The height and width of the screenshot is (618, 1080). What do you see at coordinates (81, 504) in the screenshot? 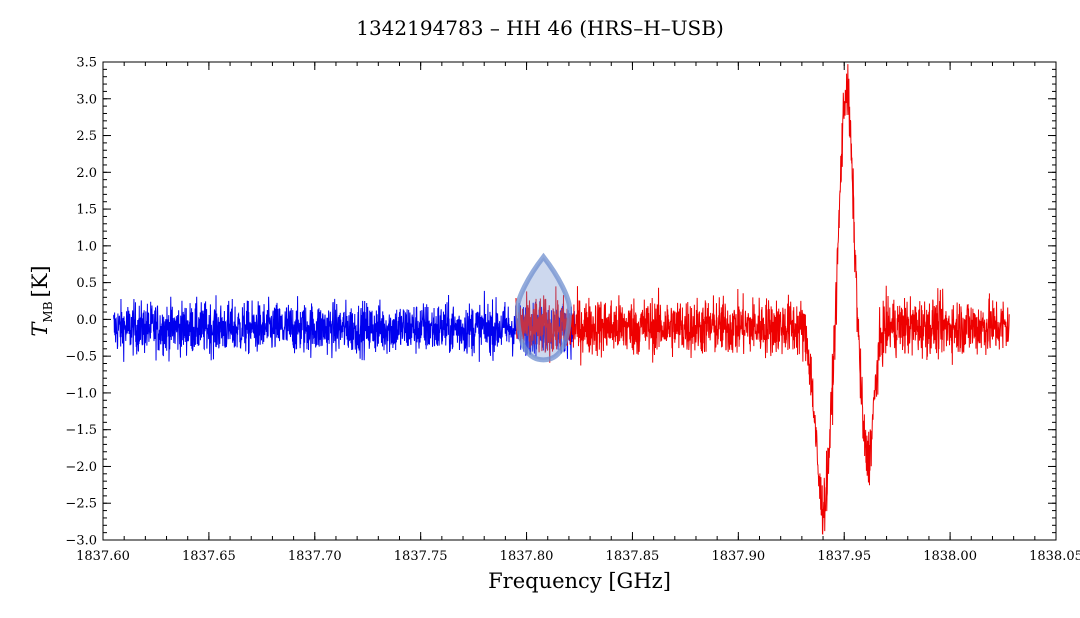
I see `y-tick-label: −2.5` at bounding box center [81, 504].